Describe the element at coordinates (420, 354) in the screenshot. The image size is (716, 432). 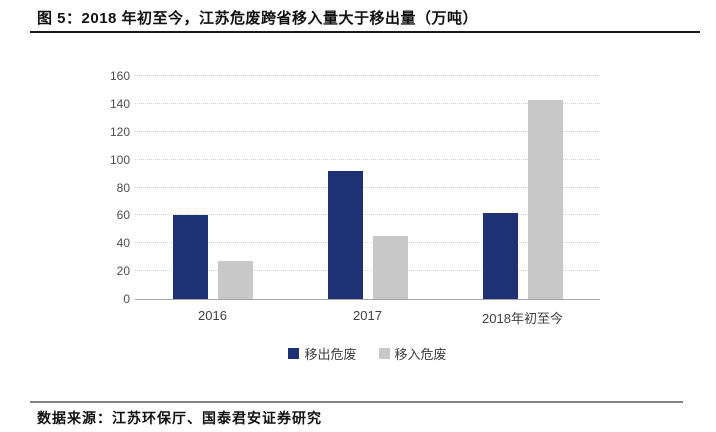
I see `legend-label: 移入危废` at that location.